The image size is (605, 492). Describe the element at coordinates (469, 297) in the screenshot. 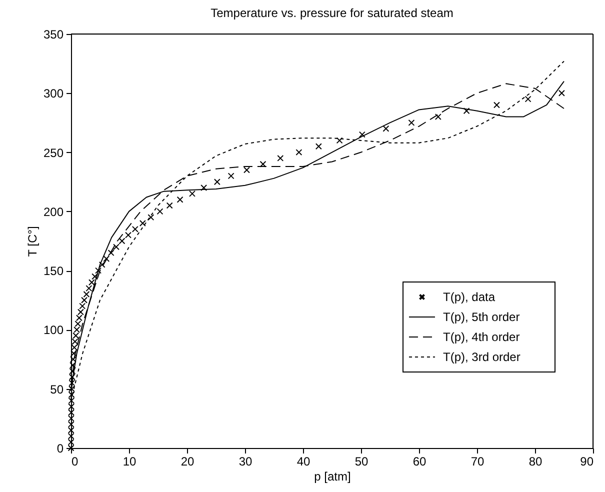

I see `legend-label: T(p), data` at that location.